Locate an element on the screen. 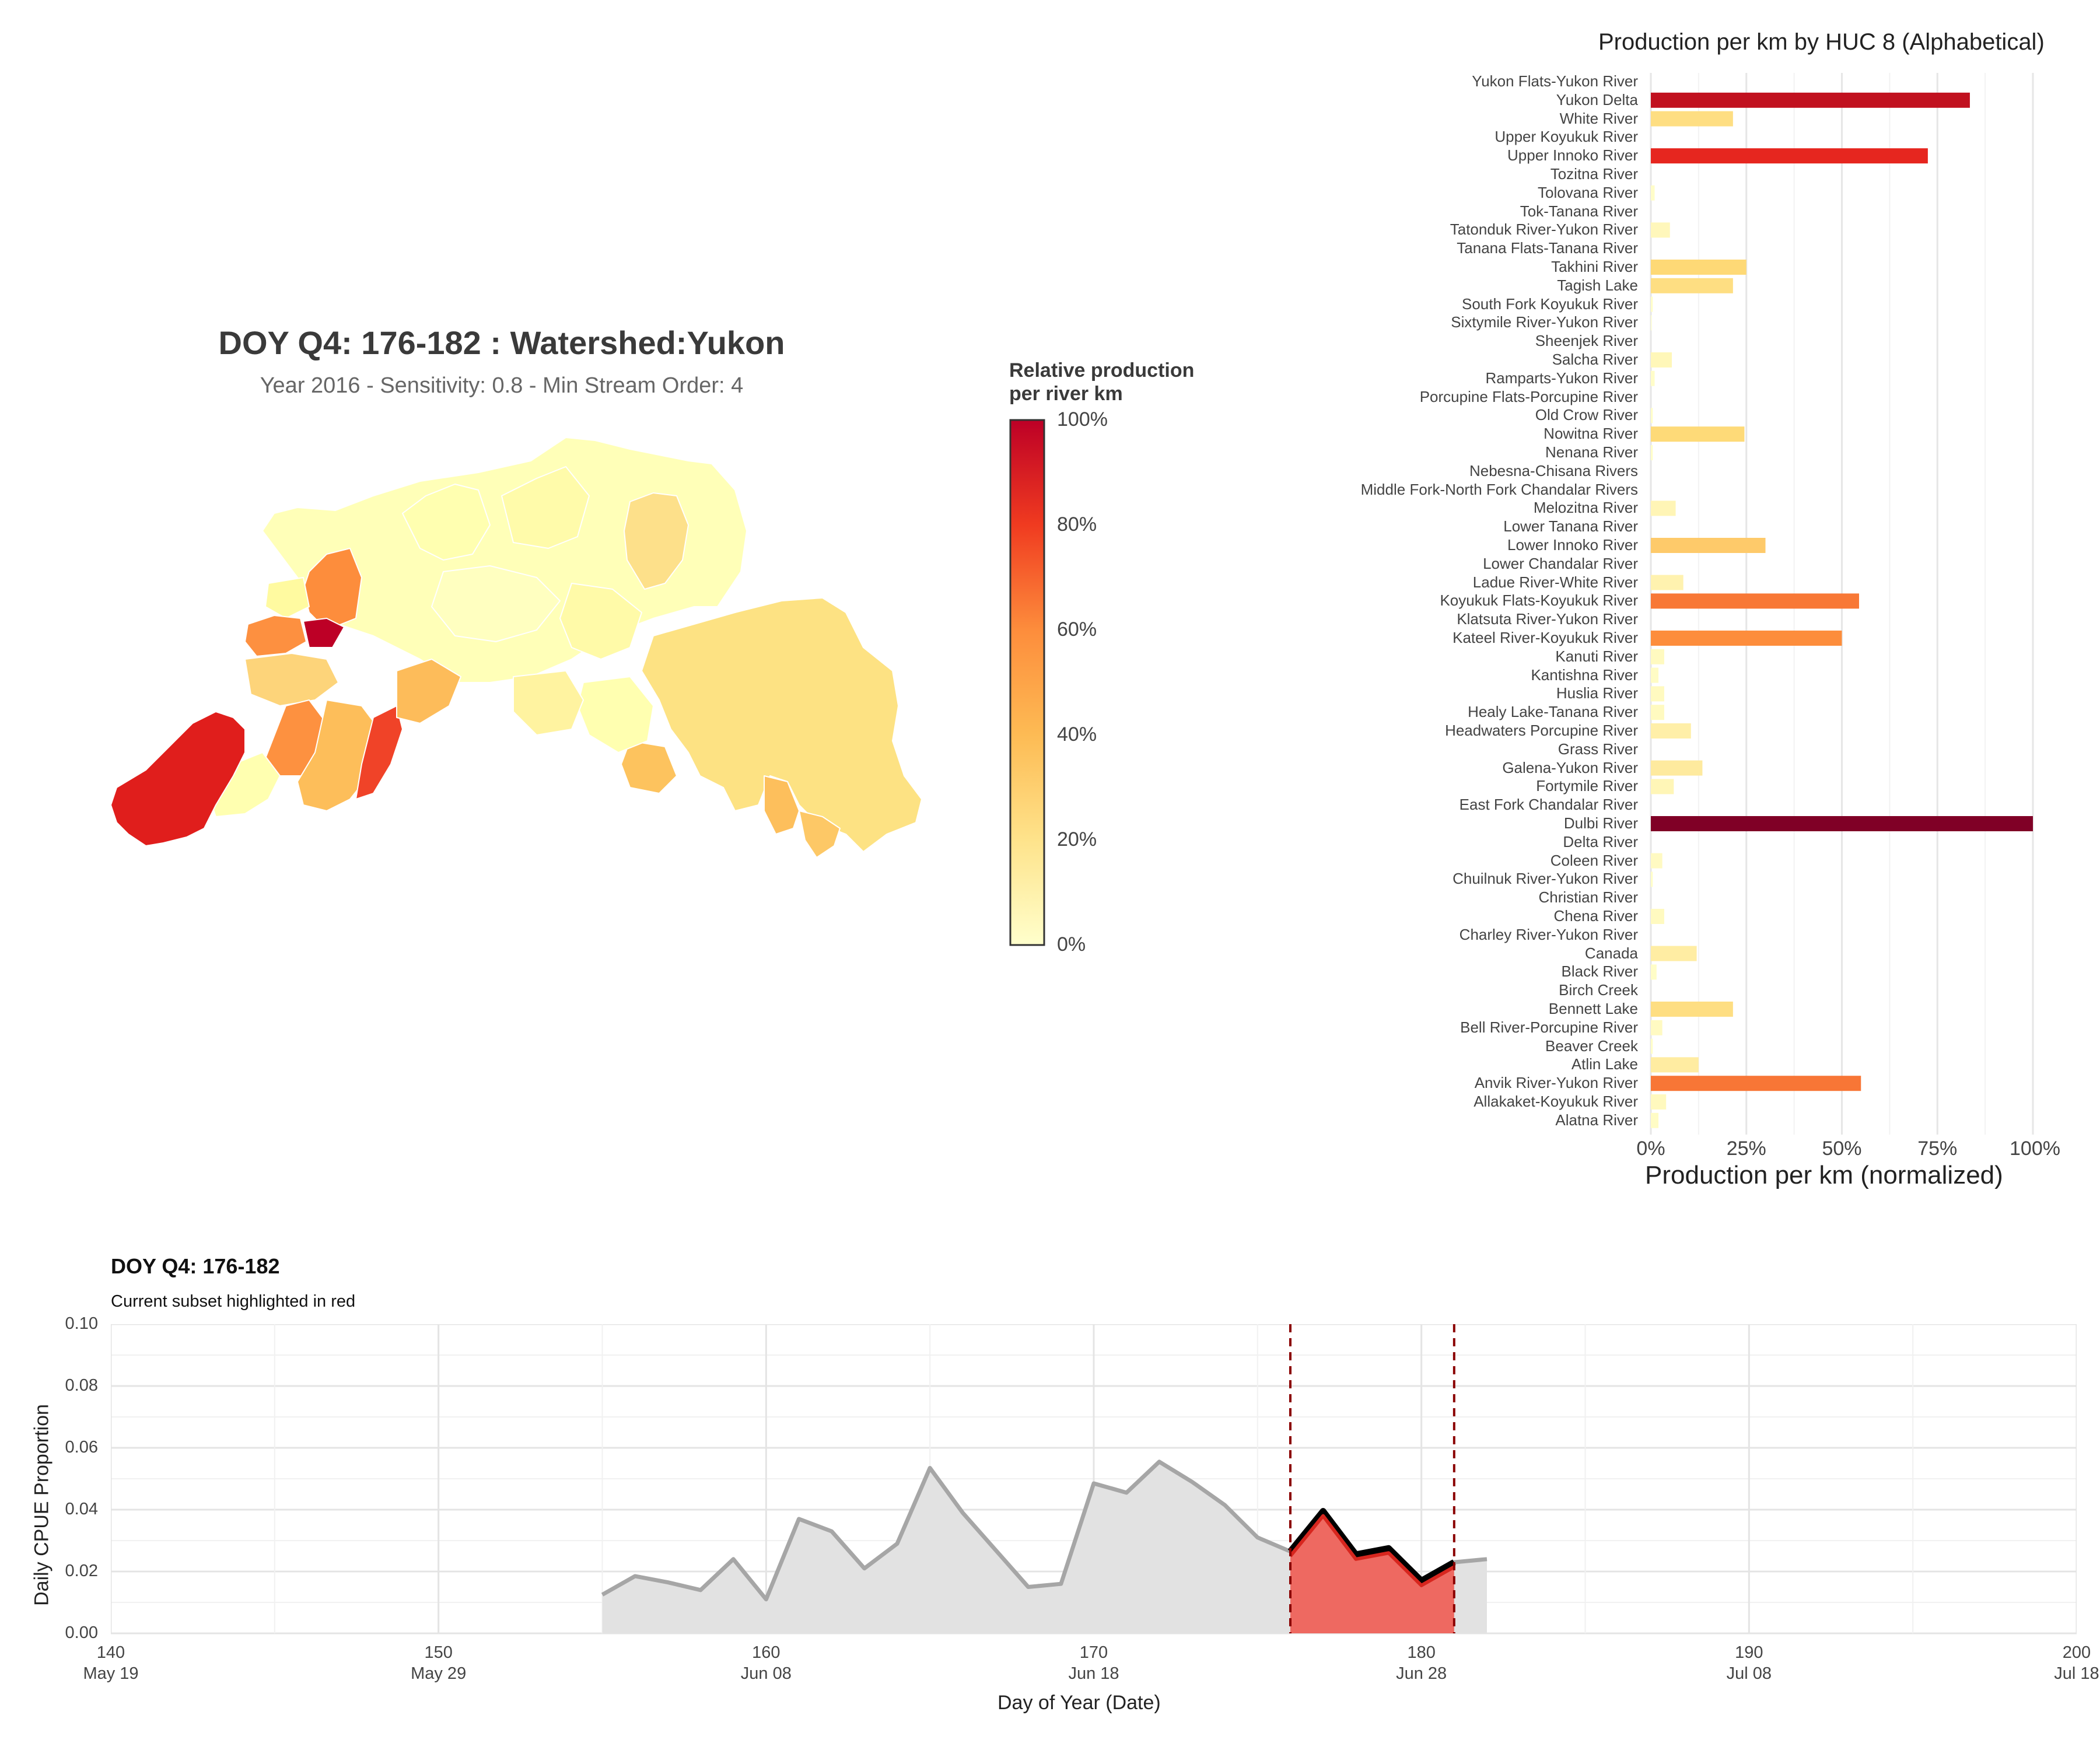 This screenshot has width=2100, height=1750. ts-xtick-label: 170 Jun 18 is located at coordinates (1093, 1663).